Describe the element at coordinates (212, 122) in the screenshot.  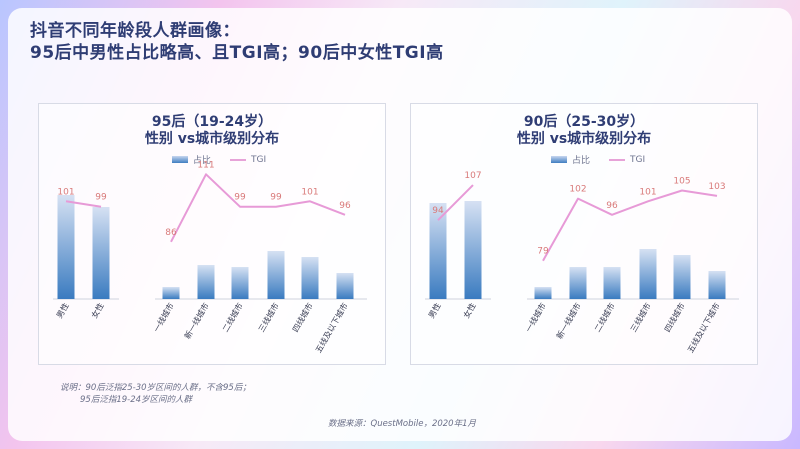
I see `chart-title-95: 95后（19-24岁）` at that location.